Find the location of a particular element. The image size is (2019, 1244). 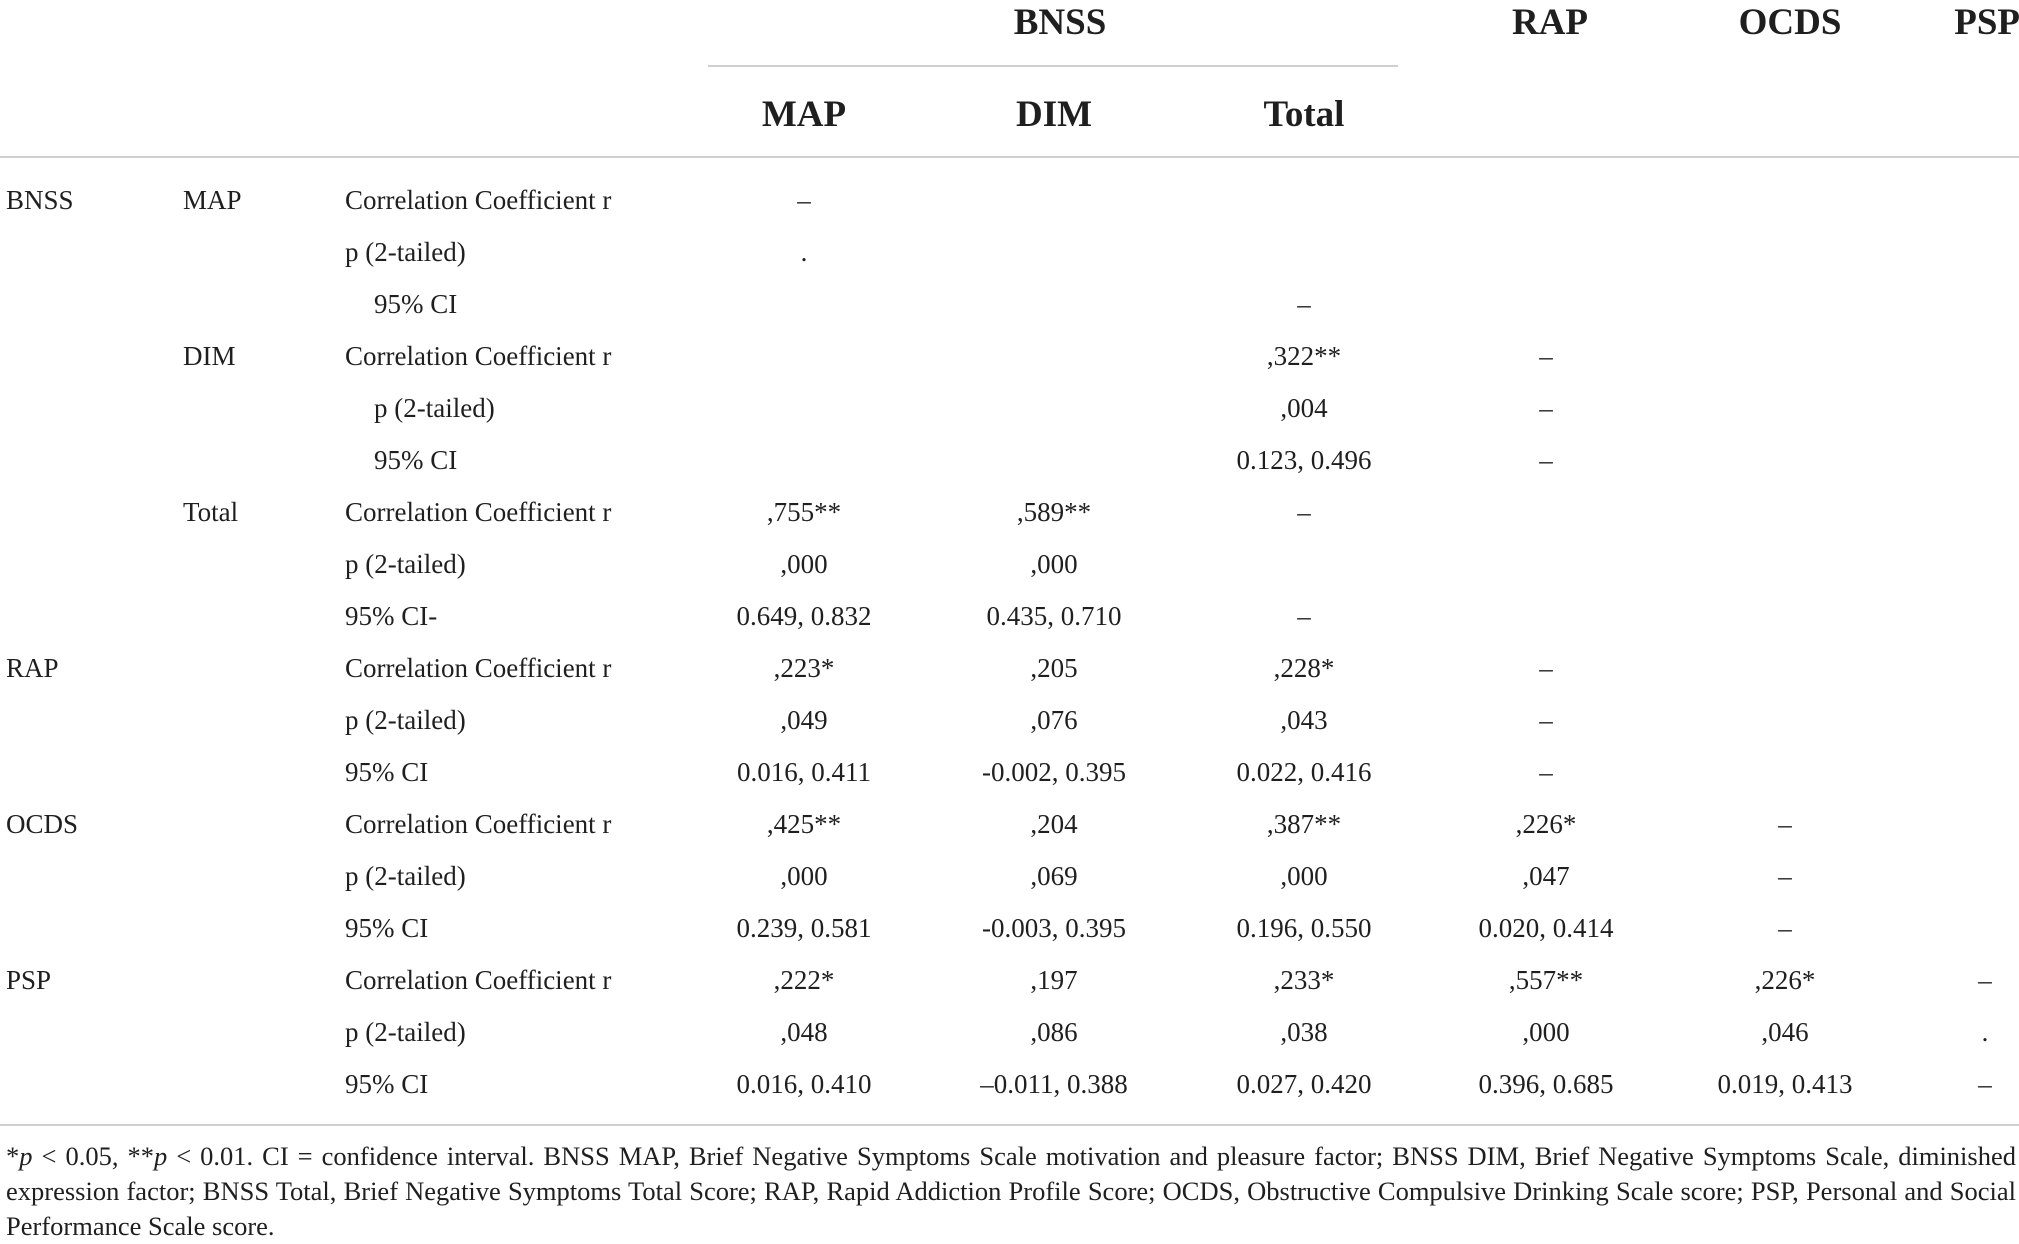

header-map: MAP is located at coordinates (804, 114).